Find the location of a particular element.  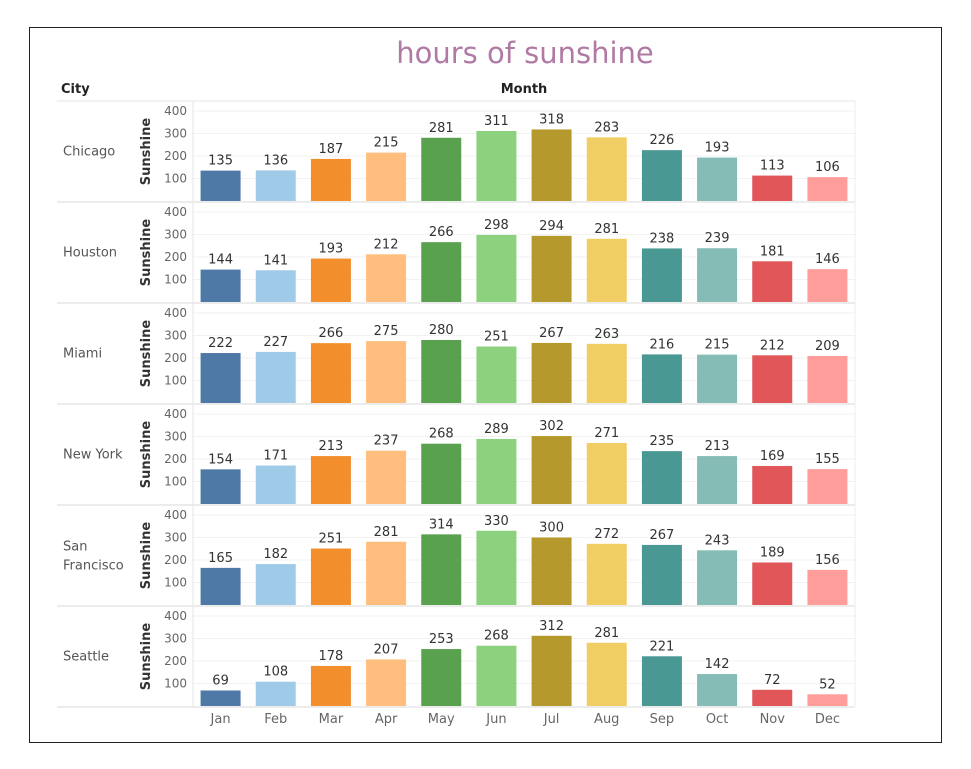

x-tick-label: Sep is located at coordinates (662, 719).